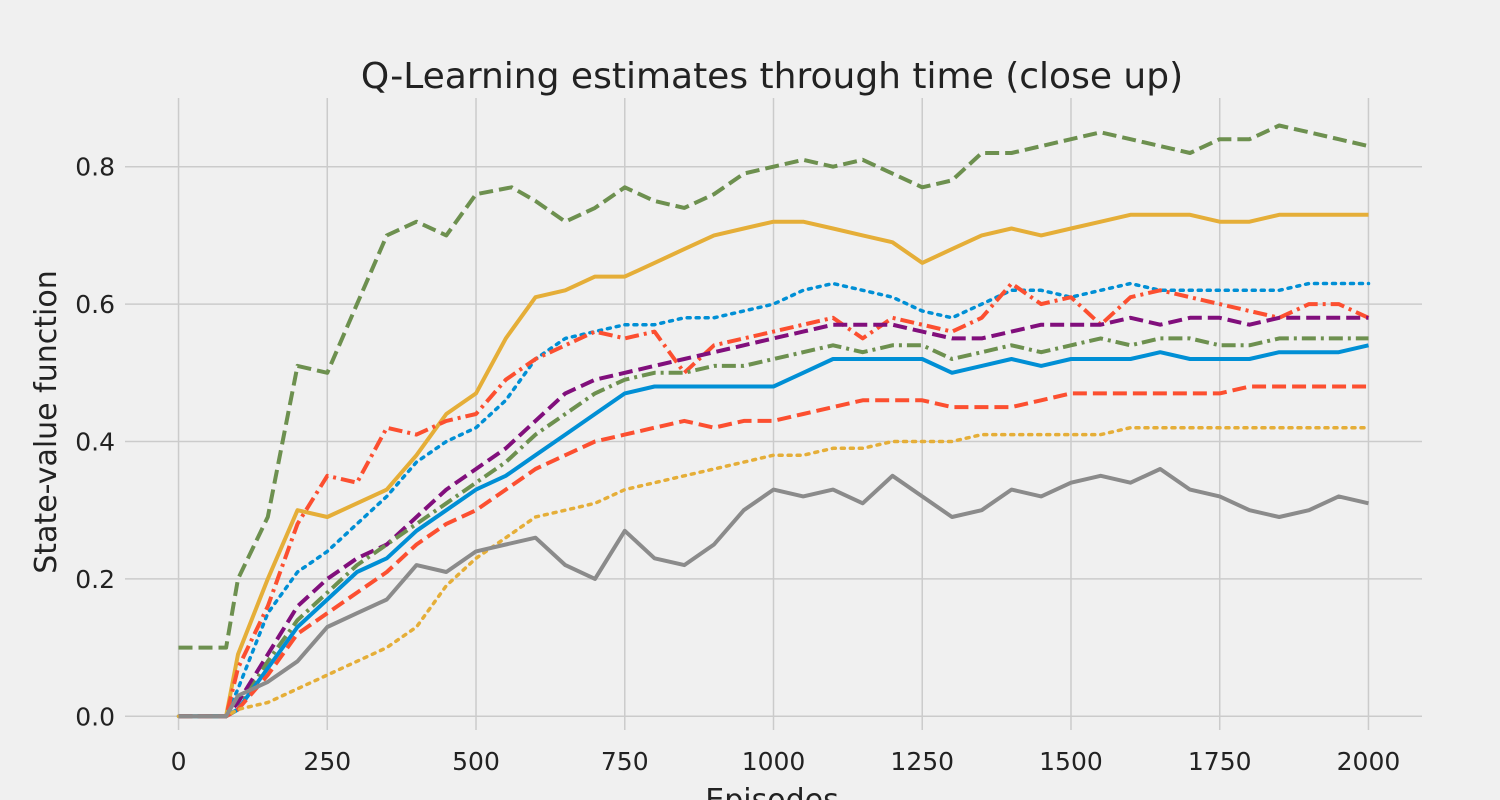 The image size is (1500, 800). I want to click on y-tick-labels: 0.0 0.2 0.4 0.6 0.8, so click(95, 442).